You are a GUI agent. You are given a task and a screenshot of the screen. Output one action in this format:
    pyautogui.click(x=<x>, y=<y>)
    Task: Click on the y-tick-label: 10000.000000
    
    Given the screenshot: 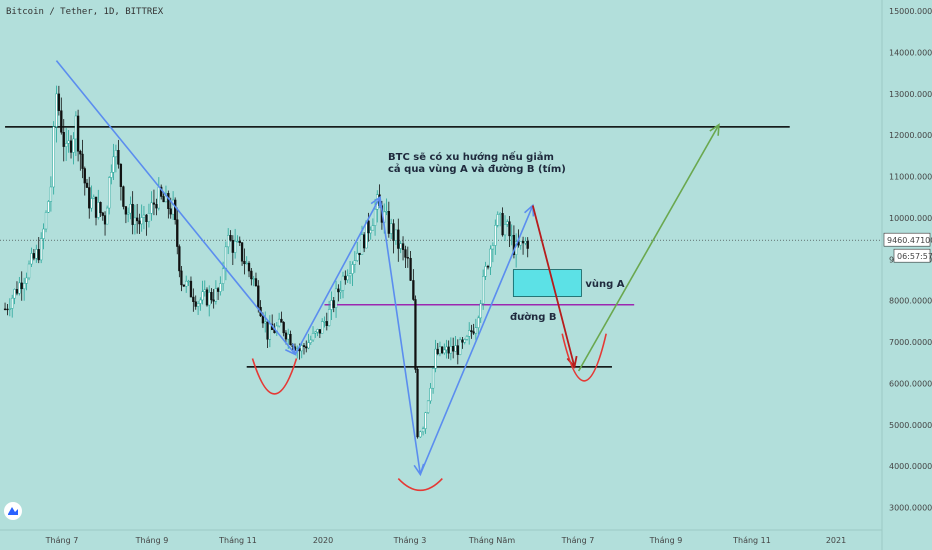 What is the action you would take?
    pyautogui.click(x=910, y=218)
    